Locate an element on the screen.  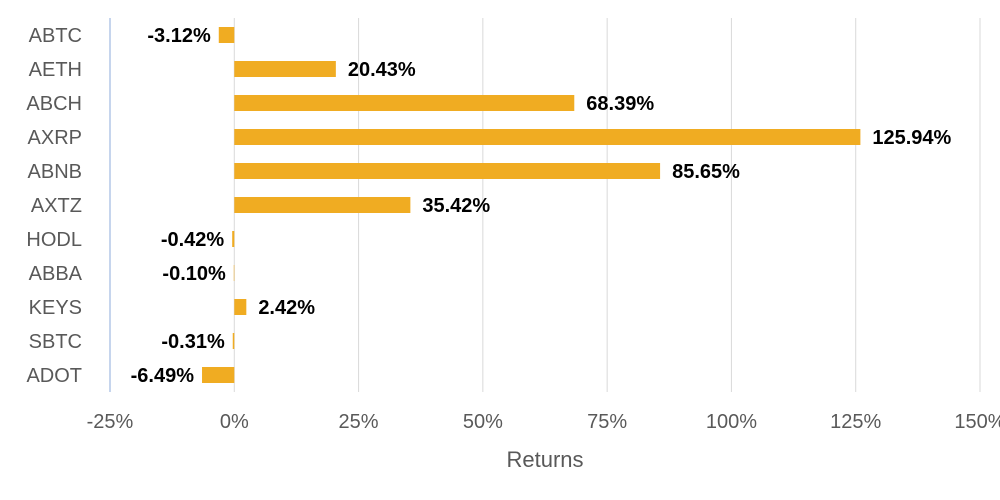
category-label-hodl: HODL is located at coordinates (54, 240).